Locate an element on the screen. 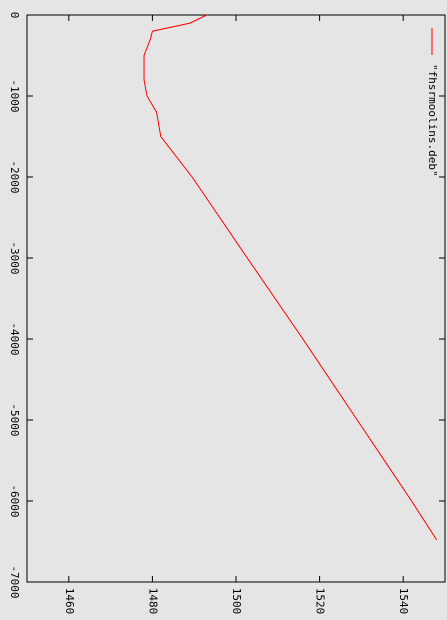 Image resolution: width=447 pixels, height=620 pixels. x-tick-label: -6000 is located at coordinates (14, 500).